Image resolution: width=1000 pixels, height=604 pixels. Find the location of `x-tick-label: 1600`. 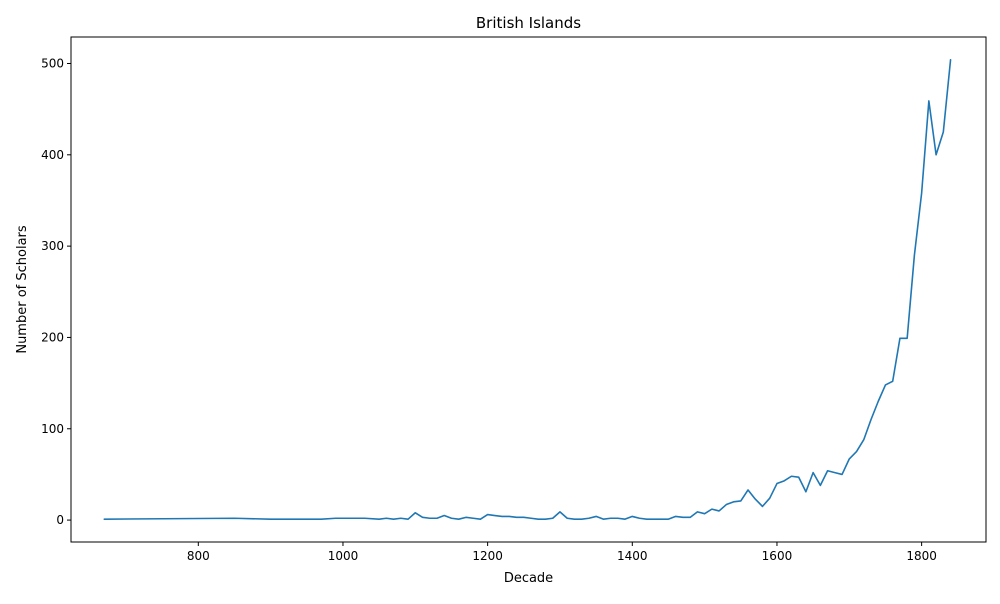

x-tick-label: 1600 is located at coordinates (777, 556).